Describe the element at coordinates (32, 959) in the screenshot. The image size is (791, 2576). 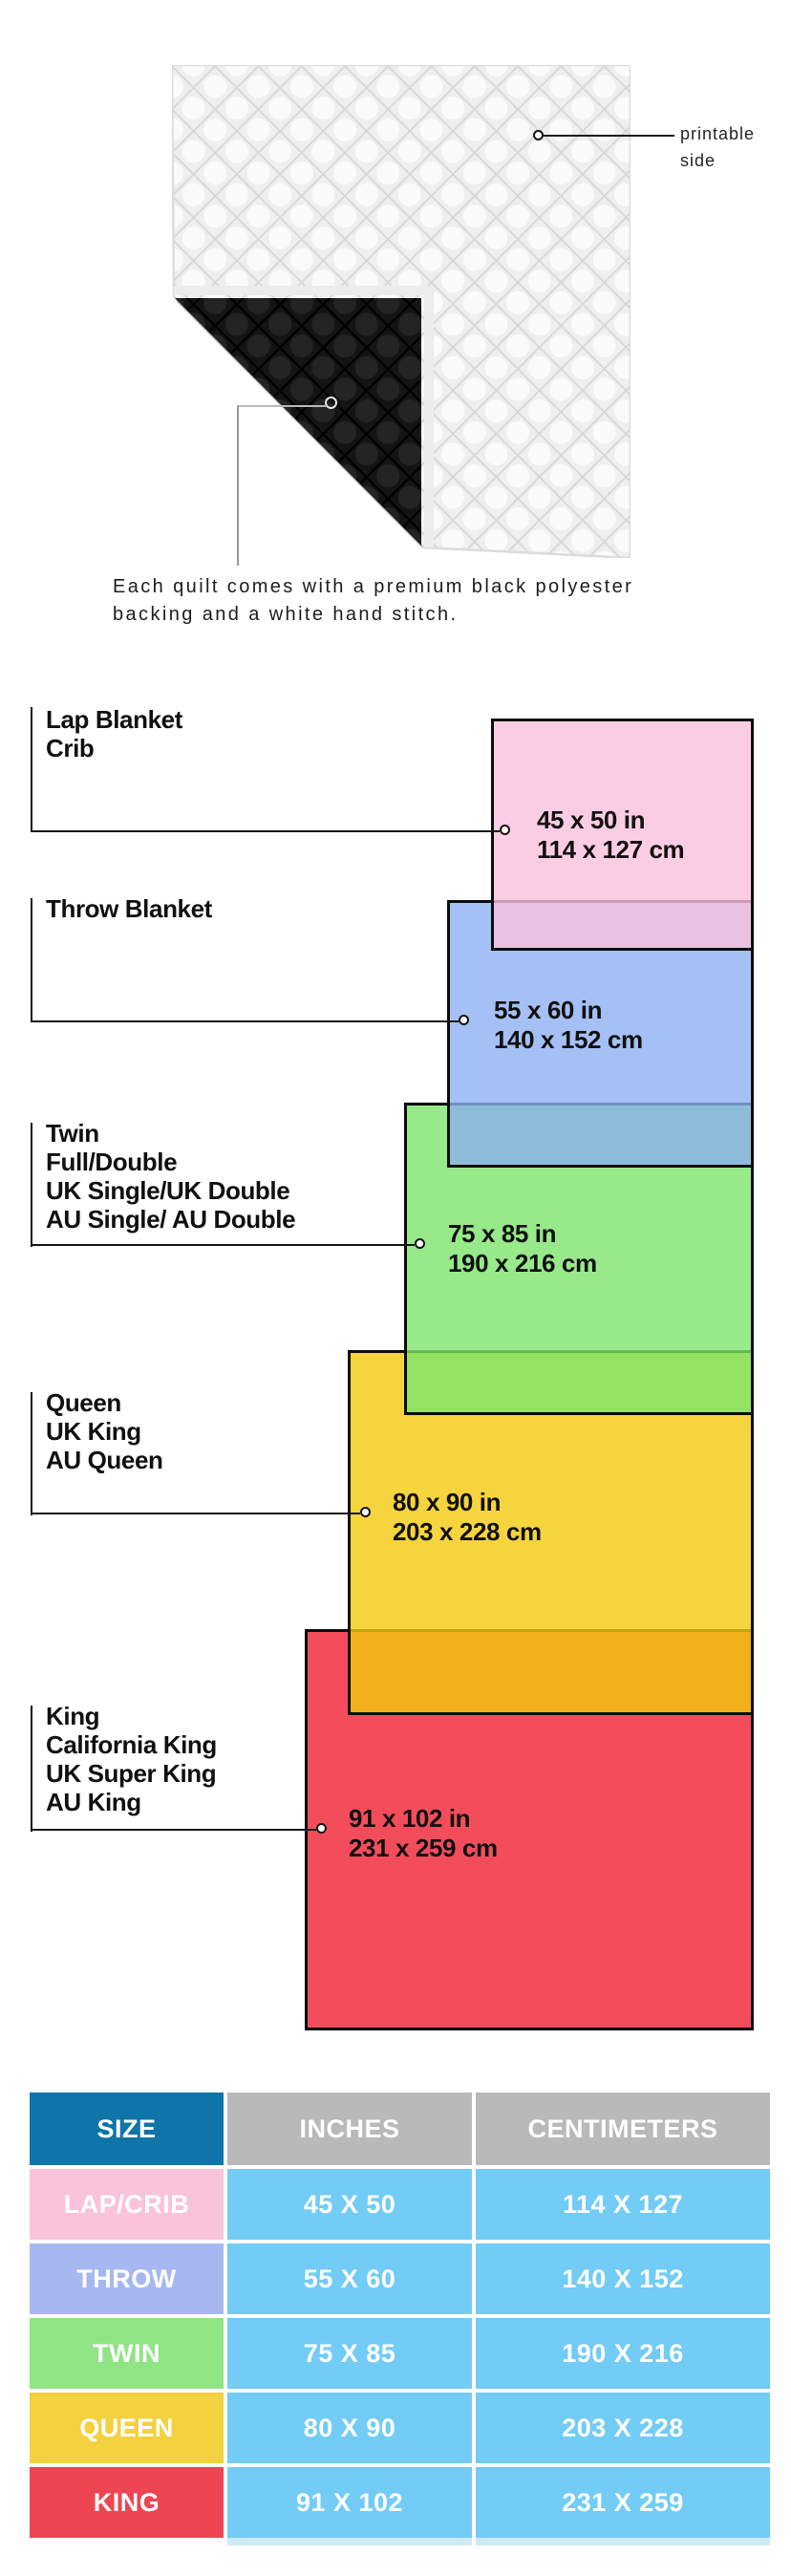
I see `leader-line-v-throw` at that location.